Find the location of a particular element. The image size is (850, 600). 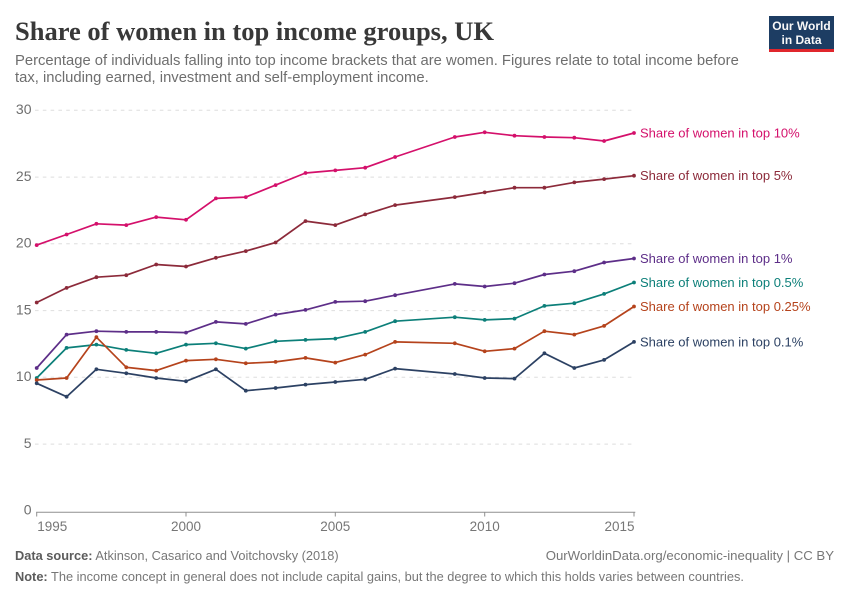

svg-text: 25 is located at coordinates (24, 176).